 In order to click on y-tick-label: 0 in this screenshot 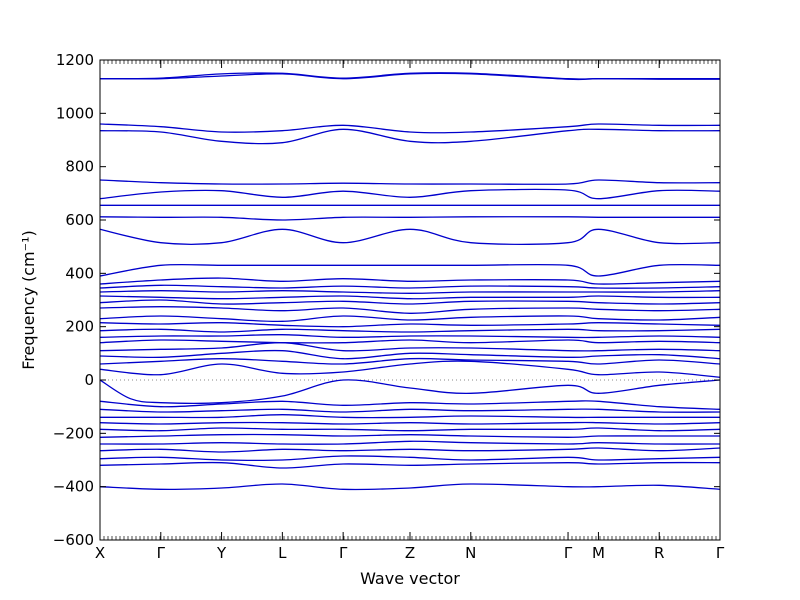, I will do `click(89, 380)`.